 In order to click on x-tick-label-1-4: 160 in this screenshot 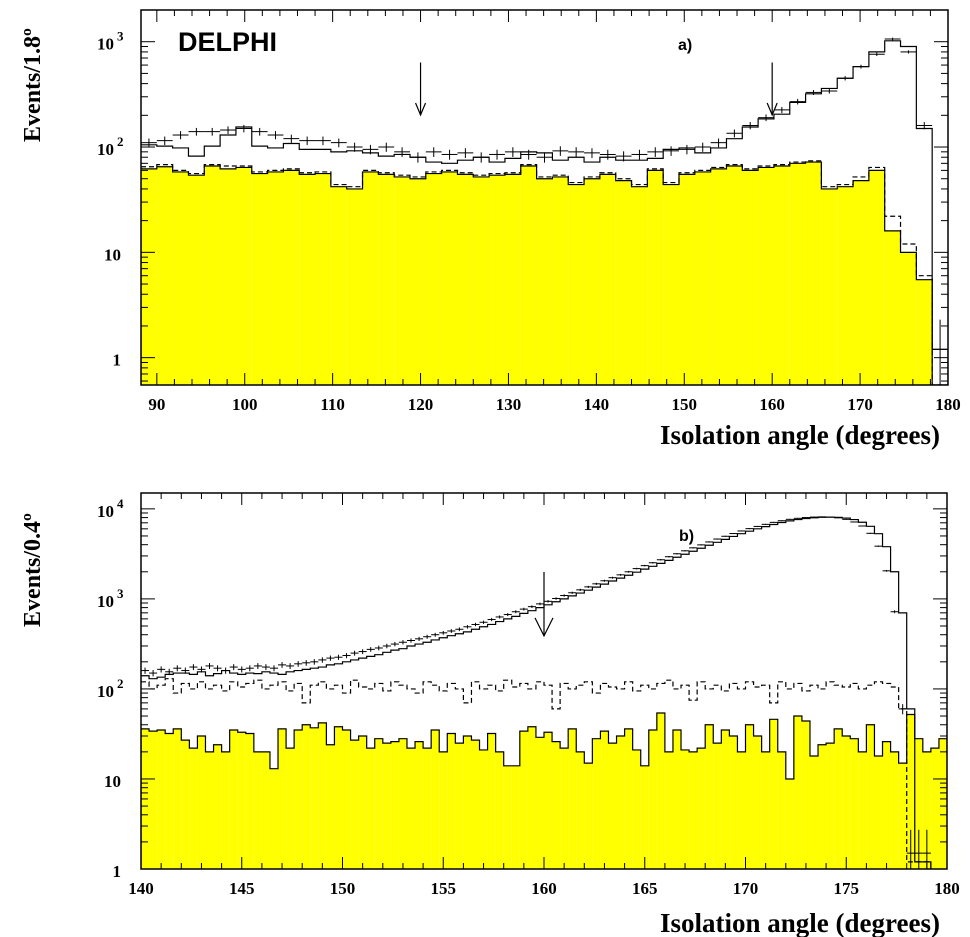, I will do `click(544, 888)`.